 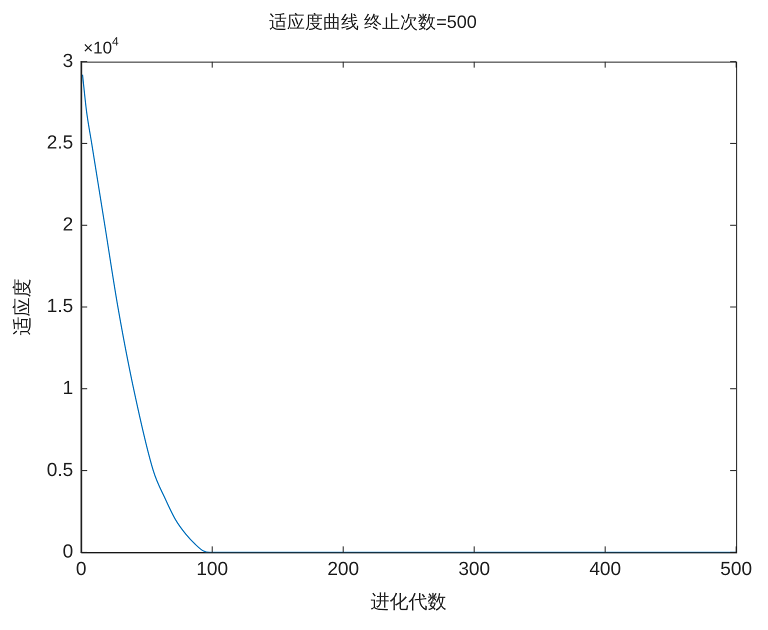 What do you see at coordinates (373, 22) in the screenshot?
I see `chart-title: 适应度曲线 终止次数=500` at bounding box center [373, 22].